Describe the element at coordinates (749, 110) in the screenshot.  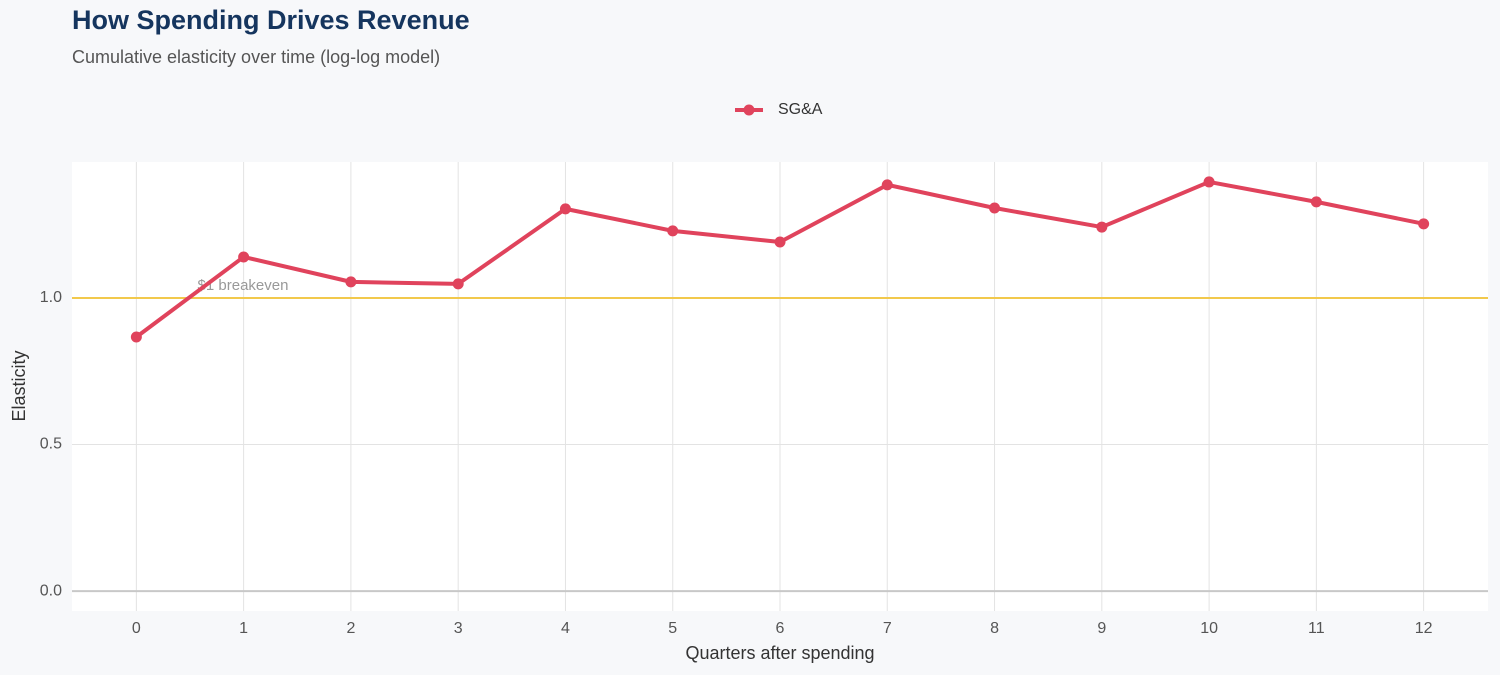
I see `legend-swatch-point` at that location.